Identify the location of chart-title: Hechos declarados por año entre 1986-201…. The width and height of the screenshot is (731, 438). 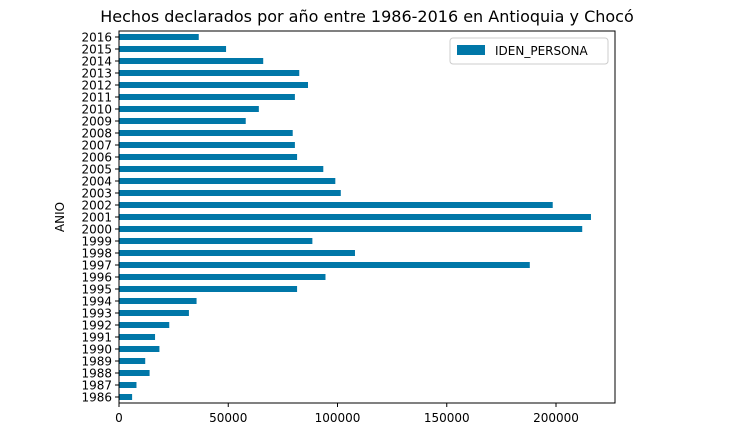
(367, 16).